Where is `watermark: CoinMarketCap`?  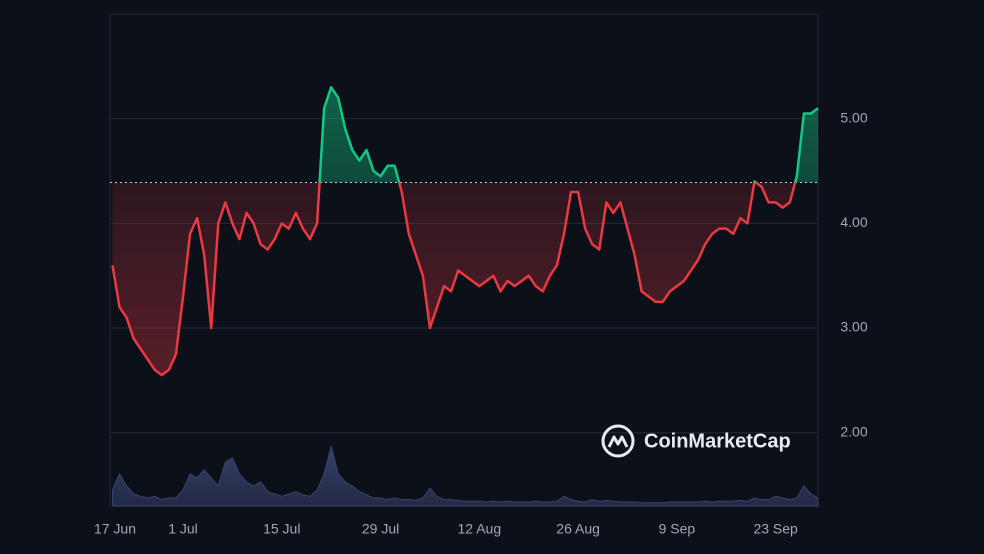 watermark: CoinMarketCap is located at coordinates (696, 441).